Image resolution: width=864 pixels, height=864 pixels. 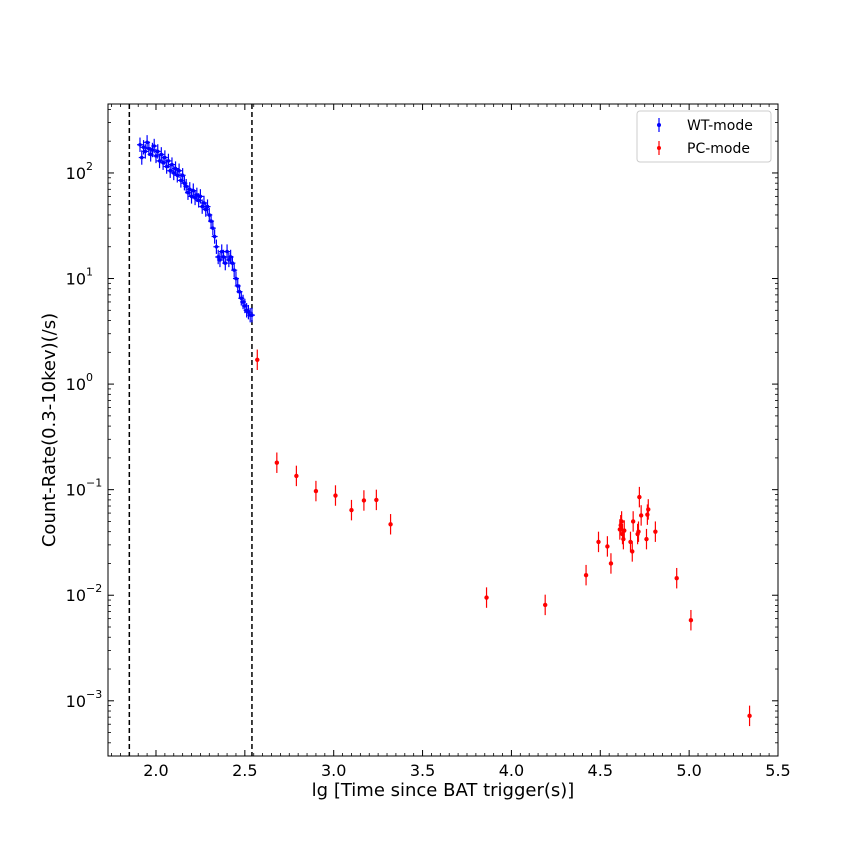 I want to click on y-tick-label-exponent: −2, so click(x=94, y=588).